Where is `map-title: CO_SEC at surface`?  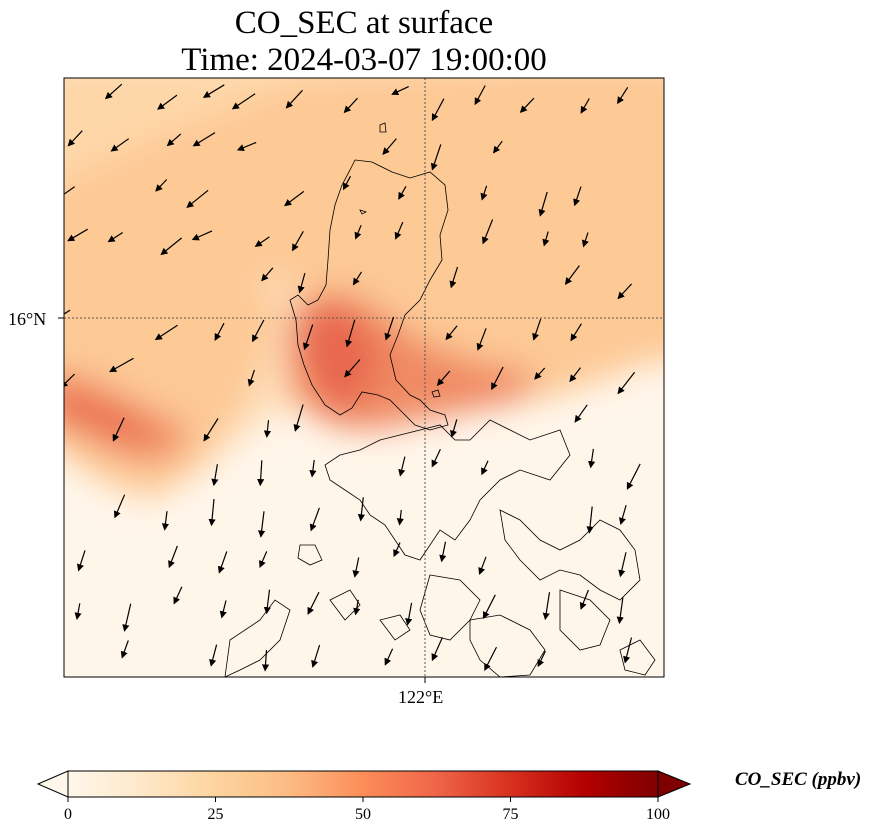
map-title: CO_SEC at surface is located at coordinates (364, 23).